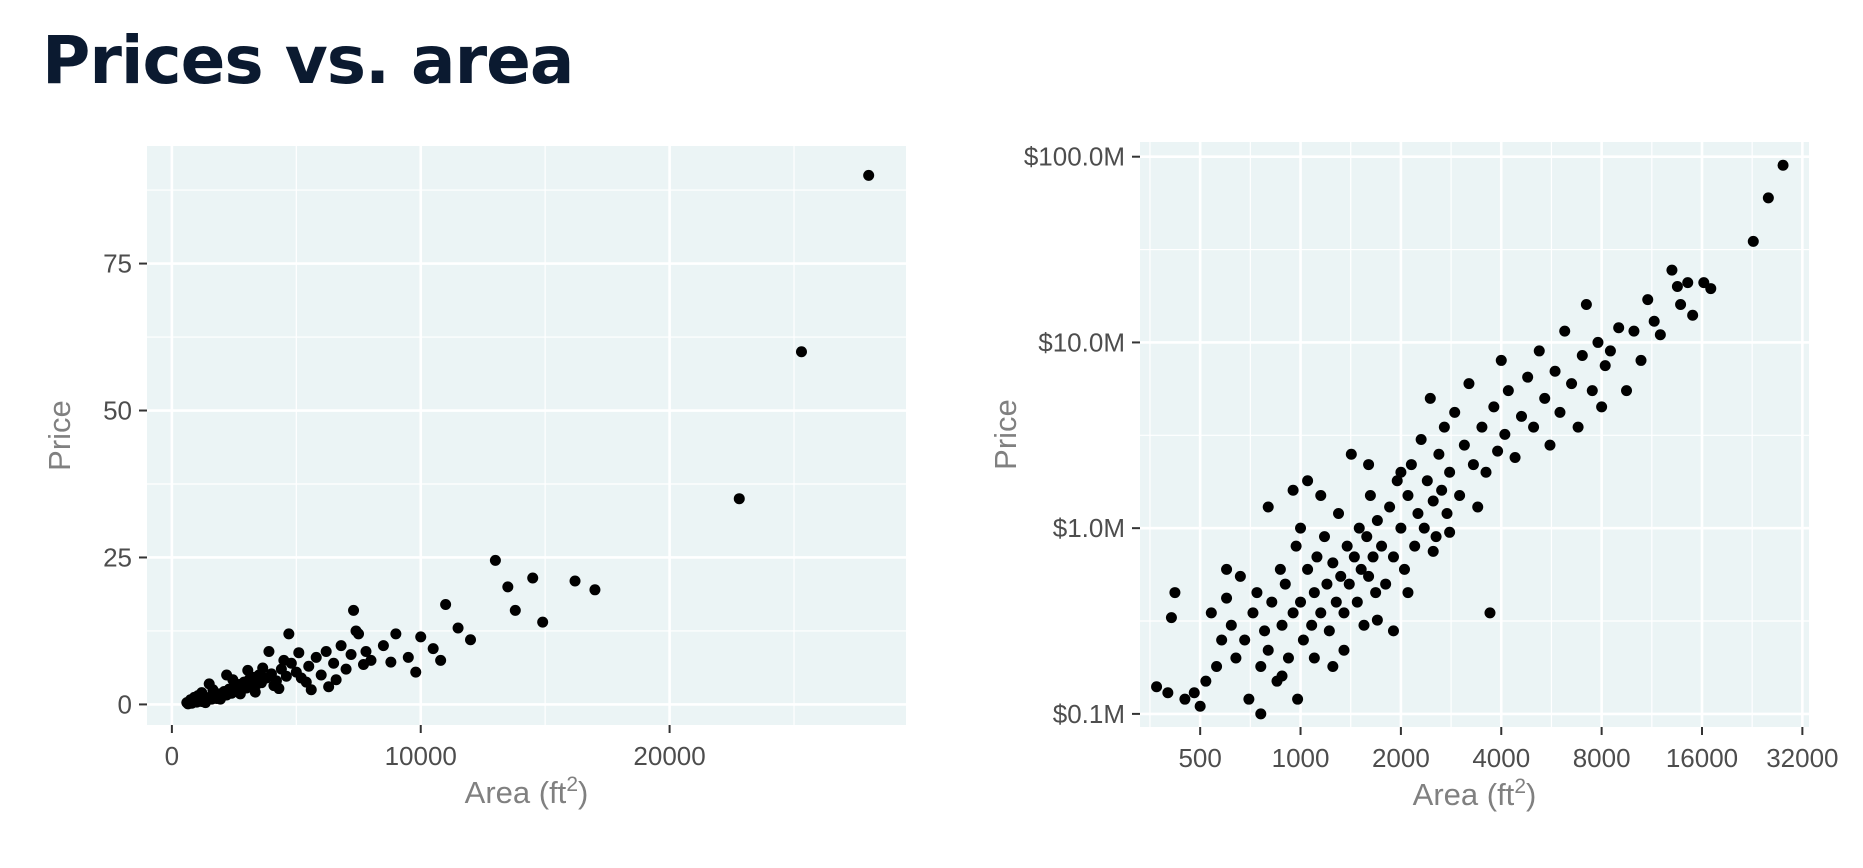  Describe the element at coordinates (172, 756) in the screenshot. I see `x-tick-label: 0` at that location.